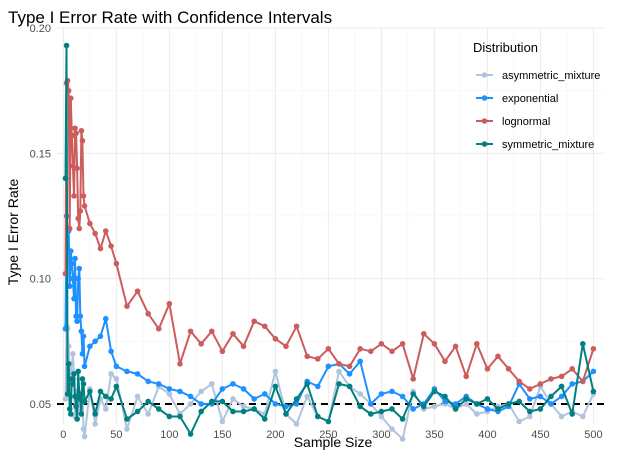 The height and width of the screenshot is (459, 619). I want to click on legend-entry: asymmetric_mixture, so click(538, 76).